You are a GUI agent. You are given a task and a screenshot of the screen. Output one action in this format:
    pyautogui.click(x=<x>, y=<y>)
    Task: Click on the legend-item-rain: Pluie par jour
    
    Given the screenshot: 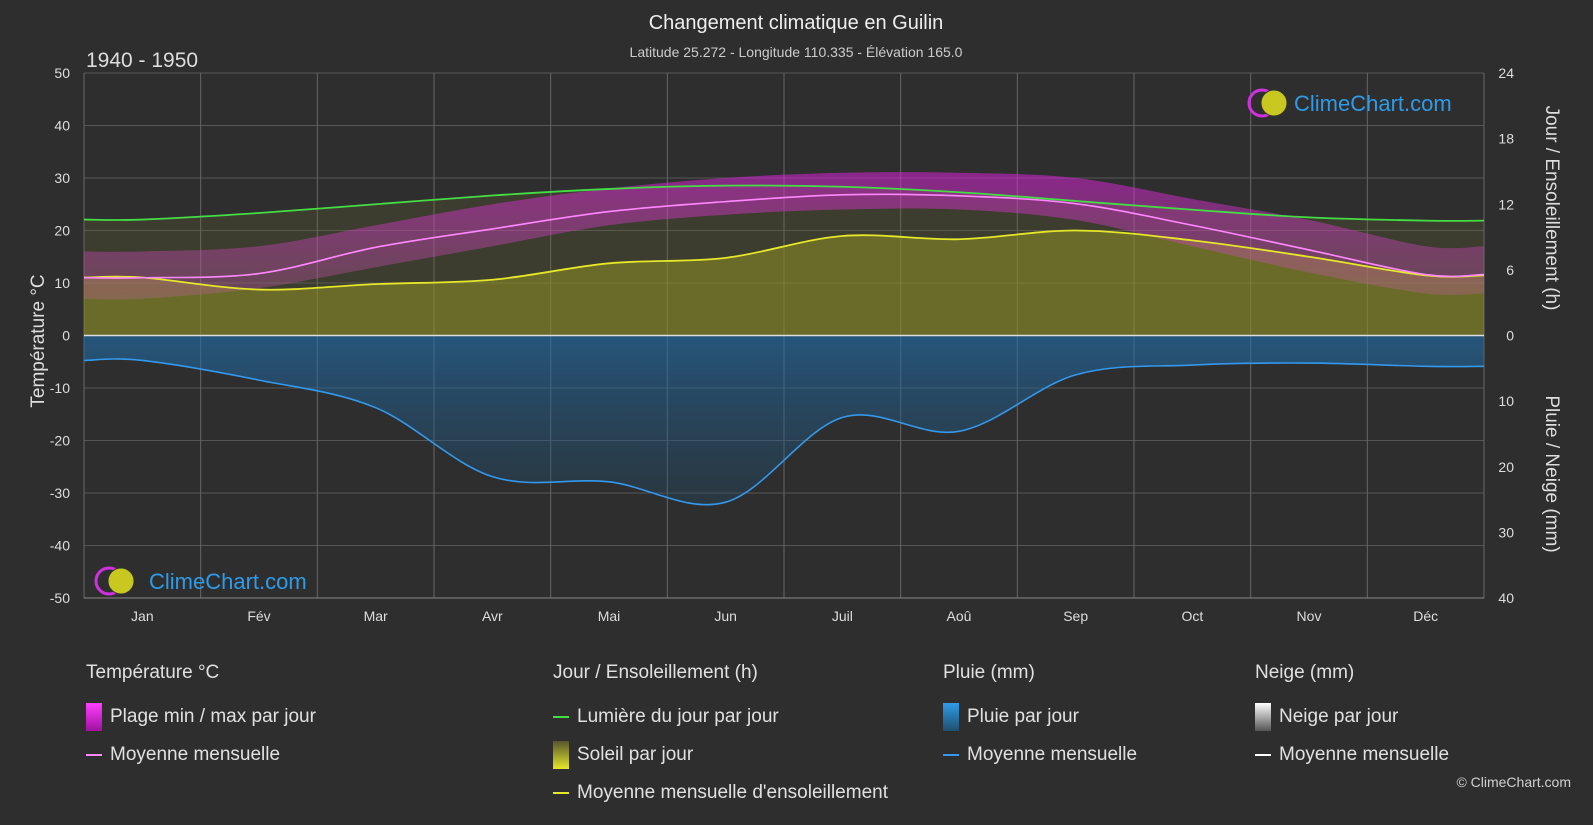 What is the action you would take?
    pyautogui.click(x=1040, y=717)
    